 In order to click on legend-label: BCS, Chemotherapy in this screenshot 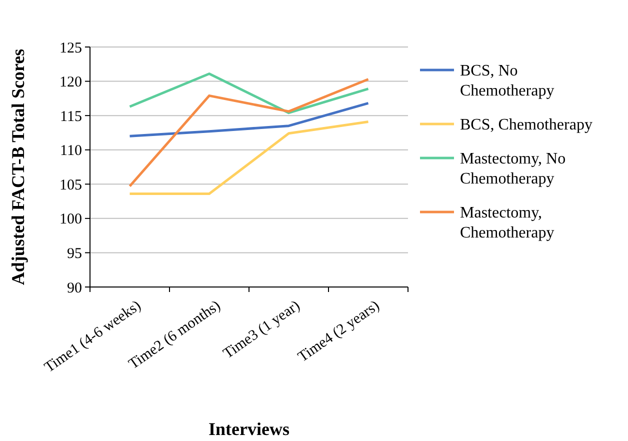, I will do `click(526, 125)`.